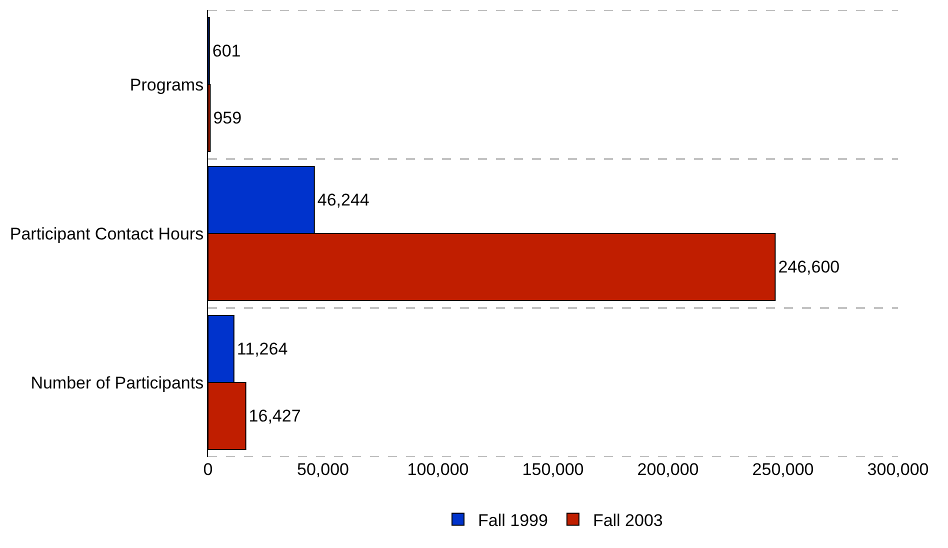 The image size is (948, 548). What do you see at coordinates (438, 469) in the screenshot?
I see `x-tick-label: 100,000` at bounding box center [438, 469].